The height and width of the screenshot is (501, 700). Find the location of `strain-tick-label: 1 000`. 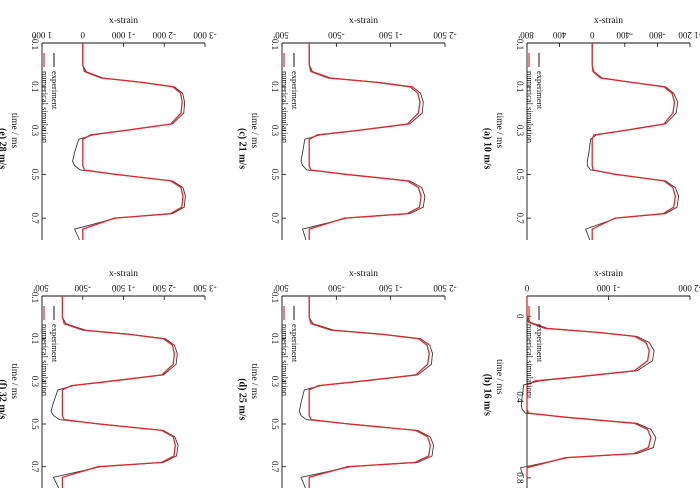

strain-tick-label: 1 000 is located at coordinates (41, 35).